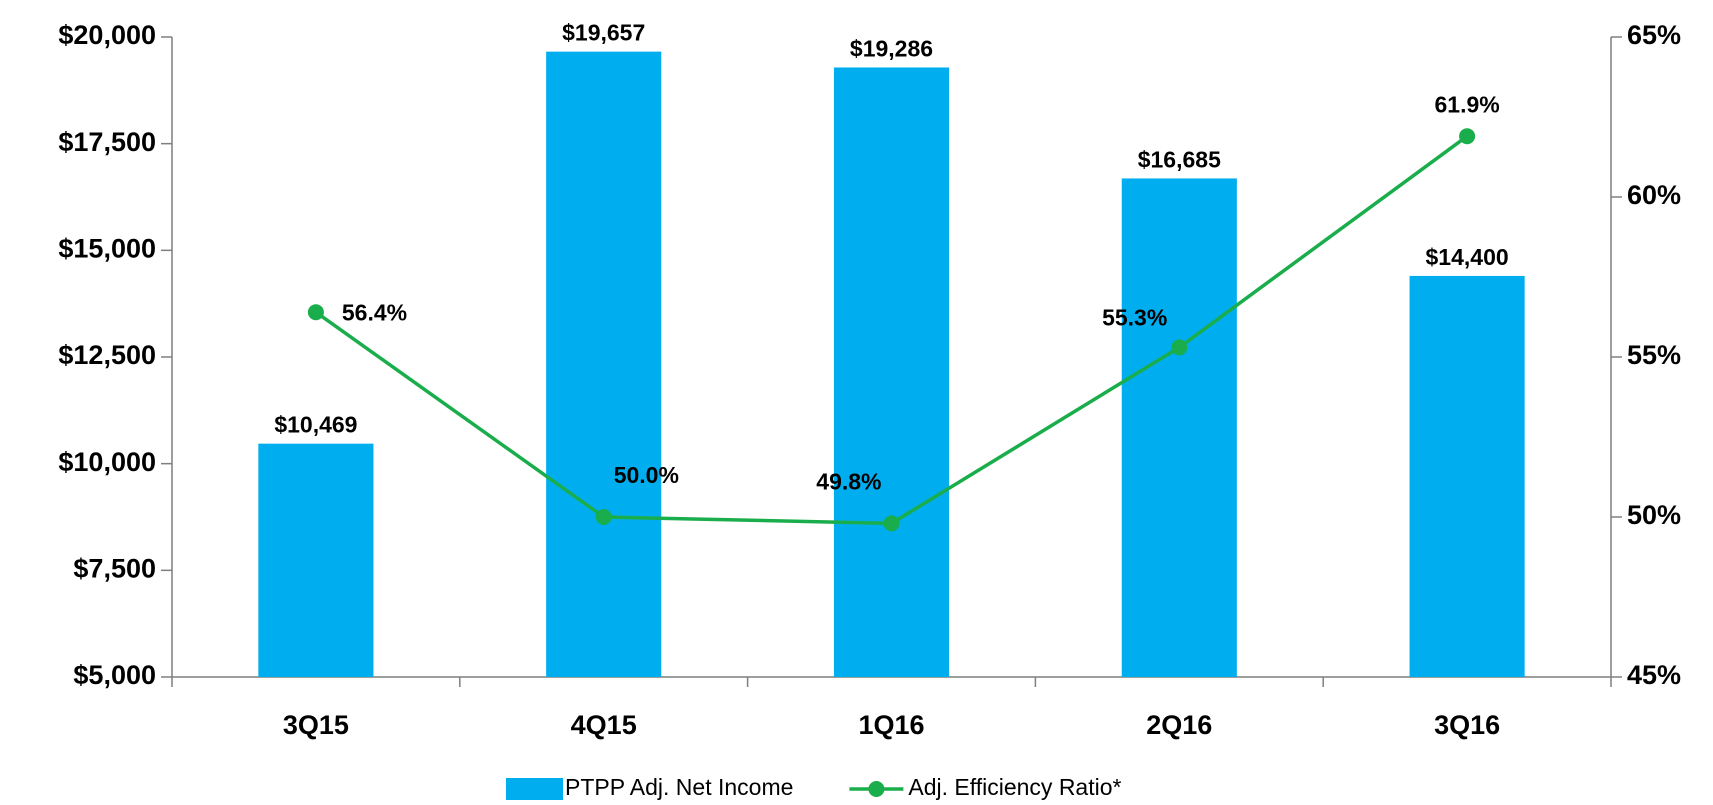 The width and height of the screenshot is (1713, 805). What do you see at coordinates (1014, 787) in the screenshot?
I see `legend-label: Adj. Efficiency Ratio*` at bounding box center [1014, 787].